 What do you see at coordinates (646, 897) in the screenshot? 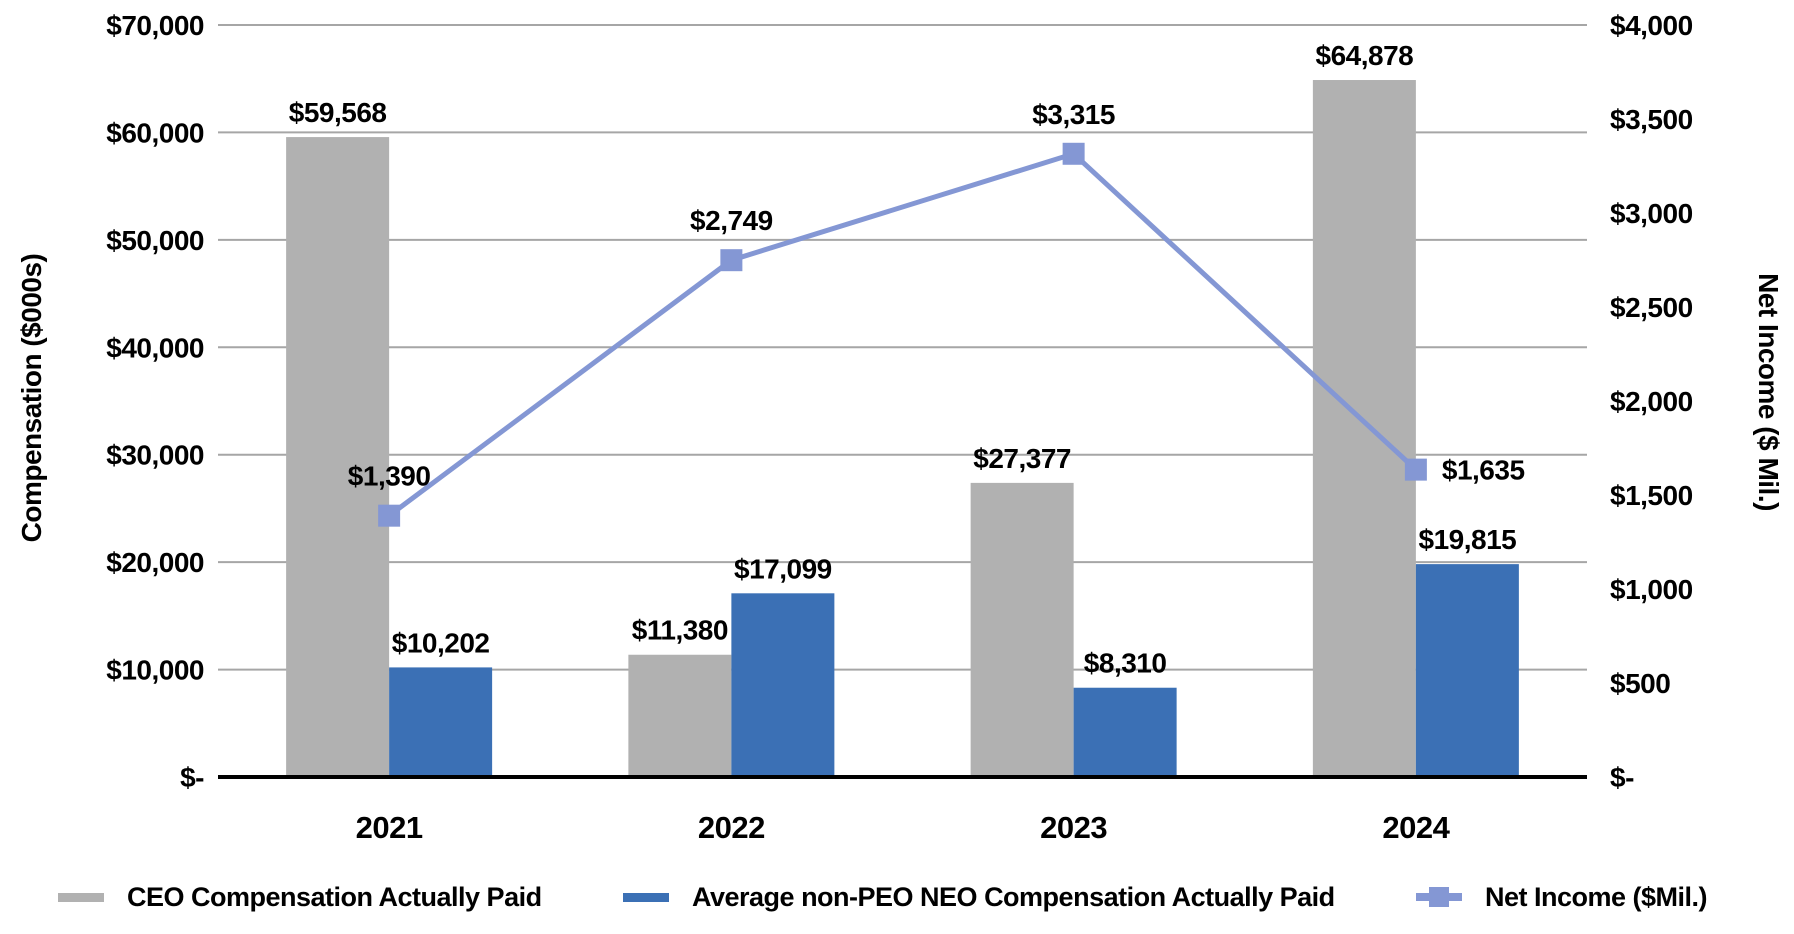
I see `legend-swatch-neo-compensation` at bounding box center [646, 897].